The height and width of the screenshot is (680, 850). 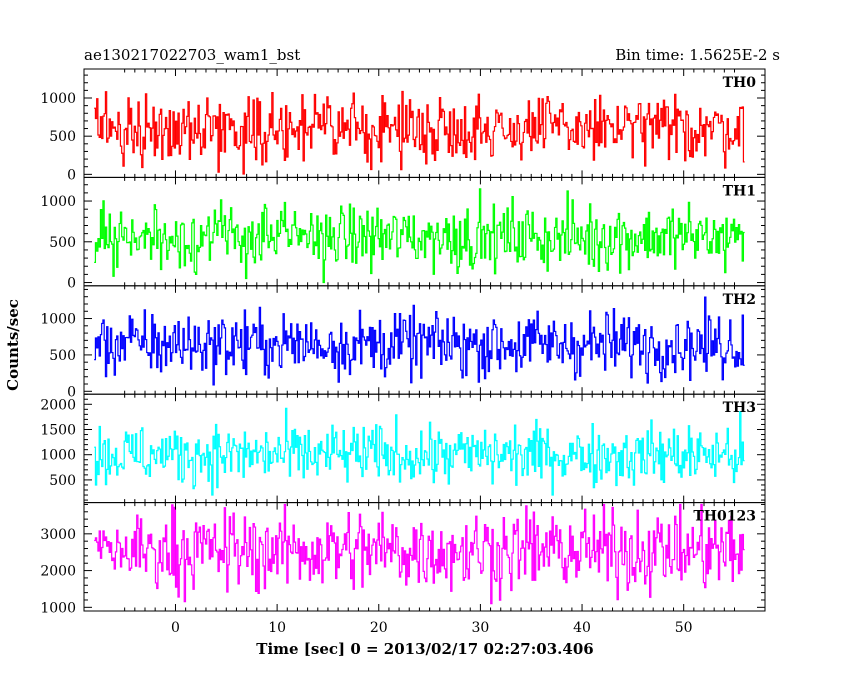 I want to click on series-line-th0123, so click(x=419, y=554).